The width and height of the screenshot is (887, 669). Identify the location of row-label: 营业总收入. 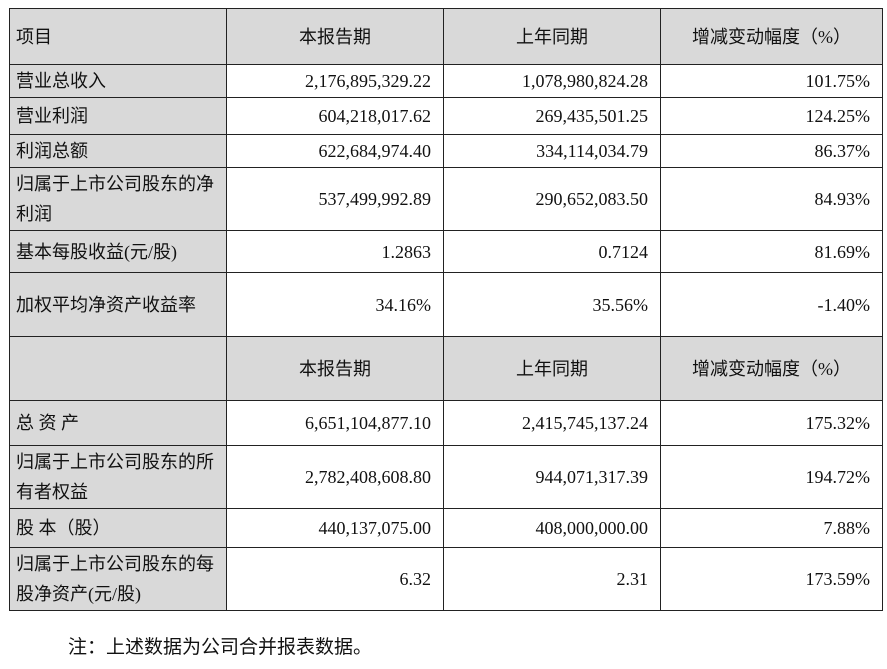
(118, 81).